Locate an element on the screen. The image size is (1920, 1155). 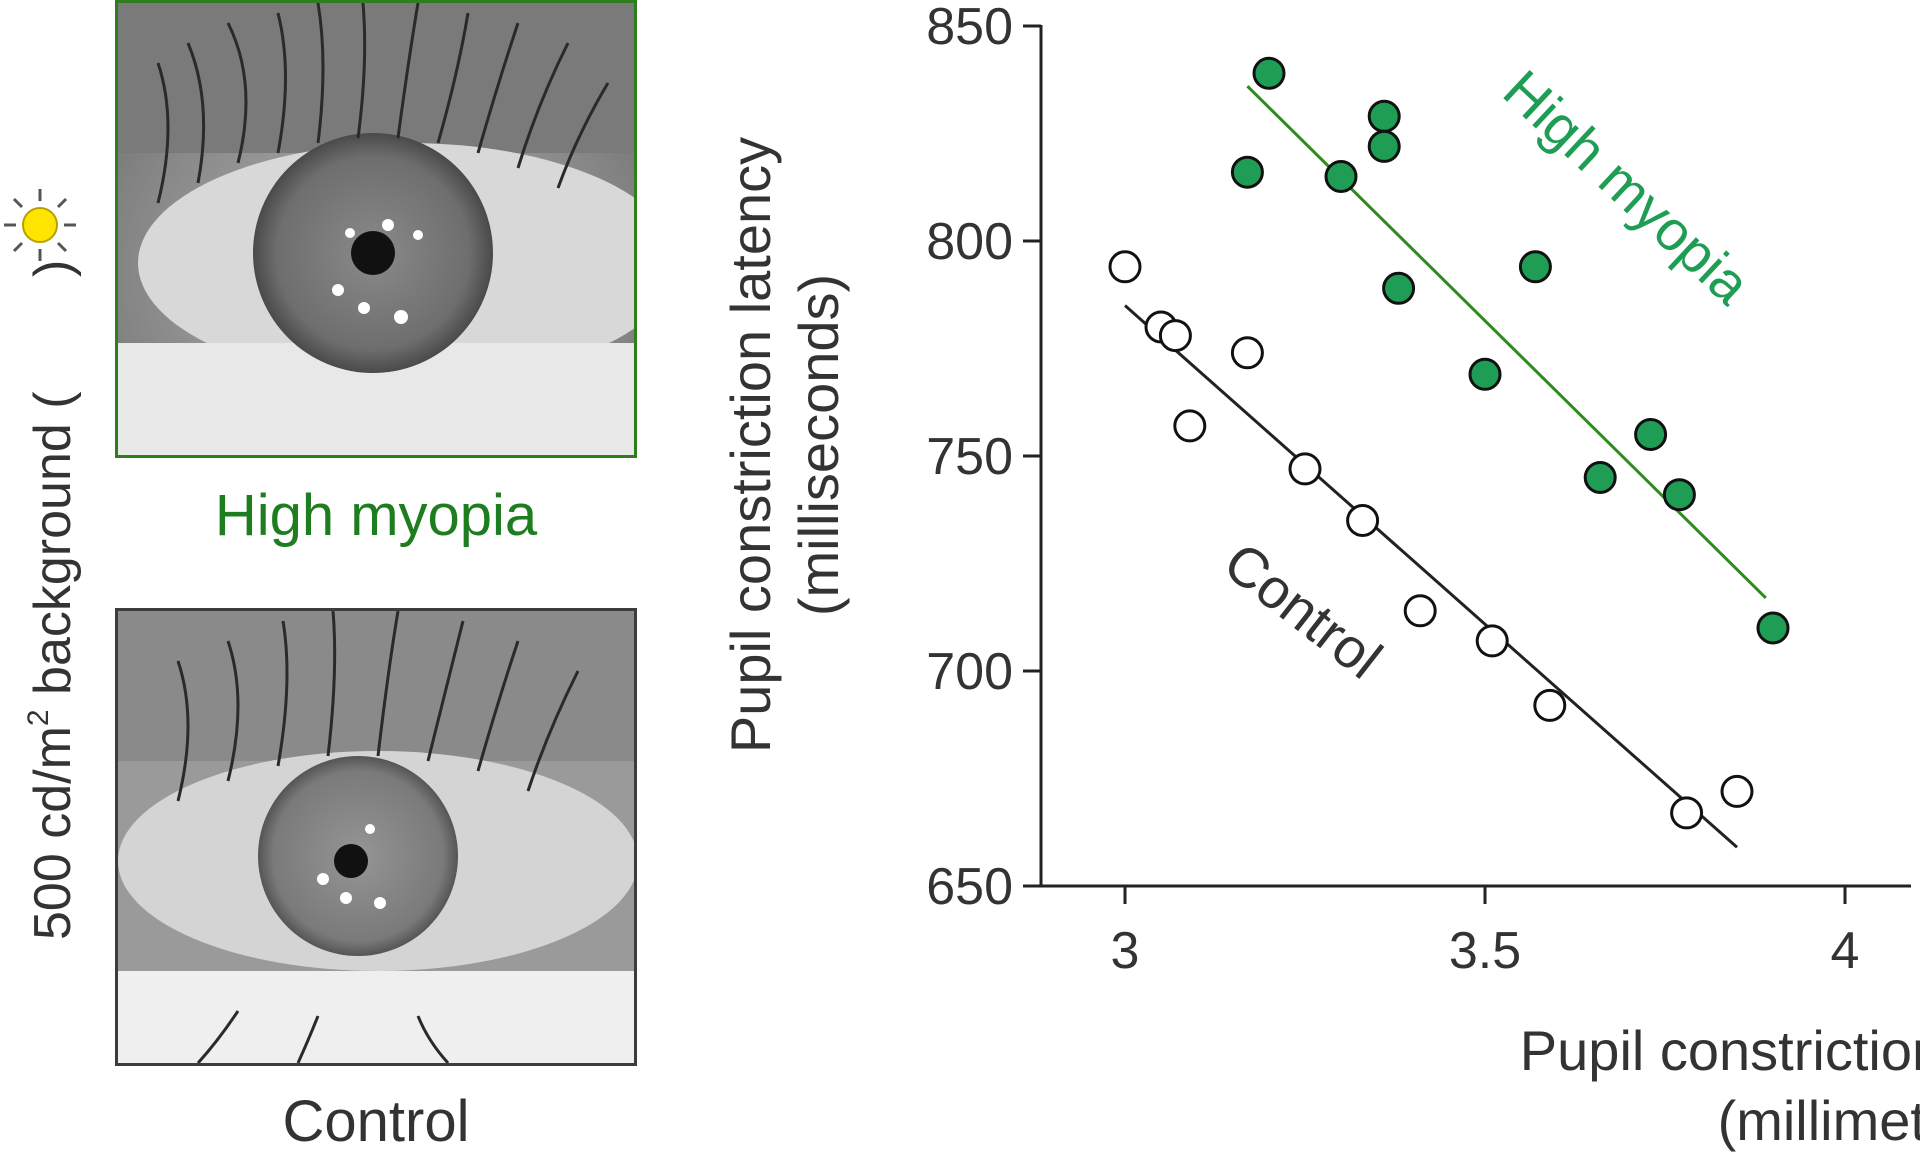
background-caption: 500 cd/m2 background ( ) is located at coordinates (43, 564).